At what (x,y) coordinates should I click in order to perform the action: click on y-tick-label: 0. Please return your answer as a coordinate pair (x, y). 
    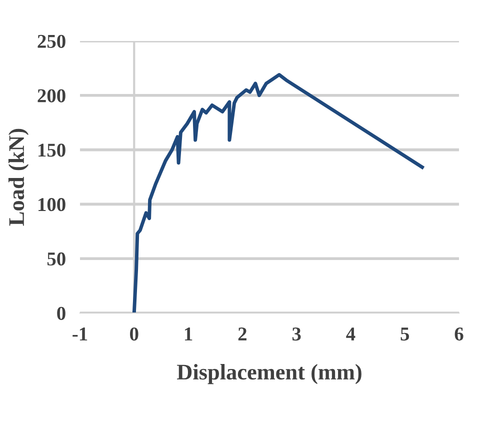
    Looking at the image, I should click on (61, 313).